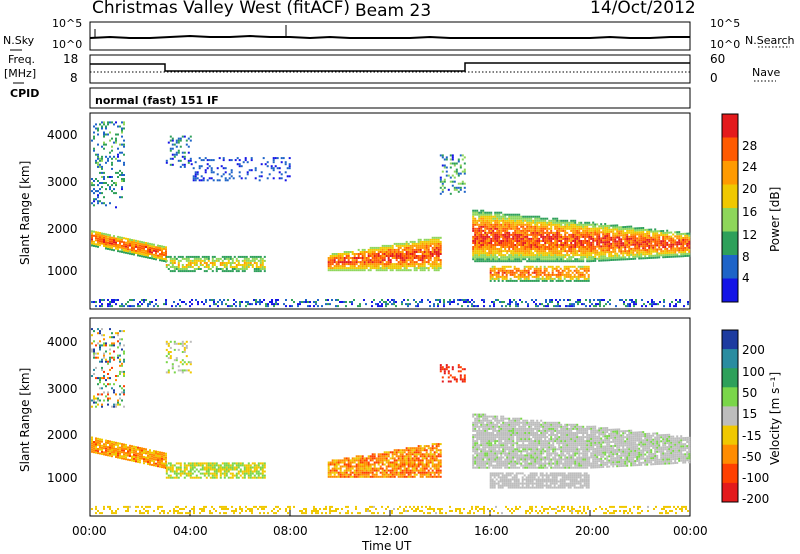 This screenshot has width=800, height=554. I want to click on velocity-cbar-tick: -15, so click(752, 436).